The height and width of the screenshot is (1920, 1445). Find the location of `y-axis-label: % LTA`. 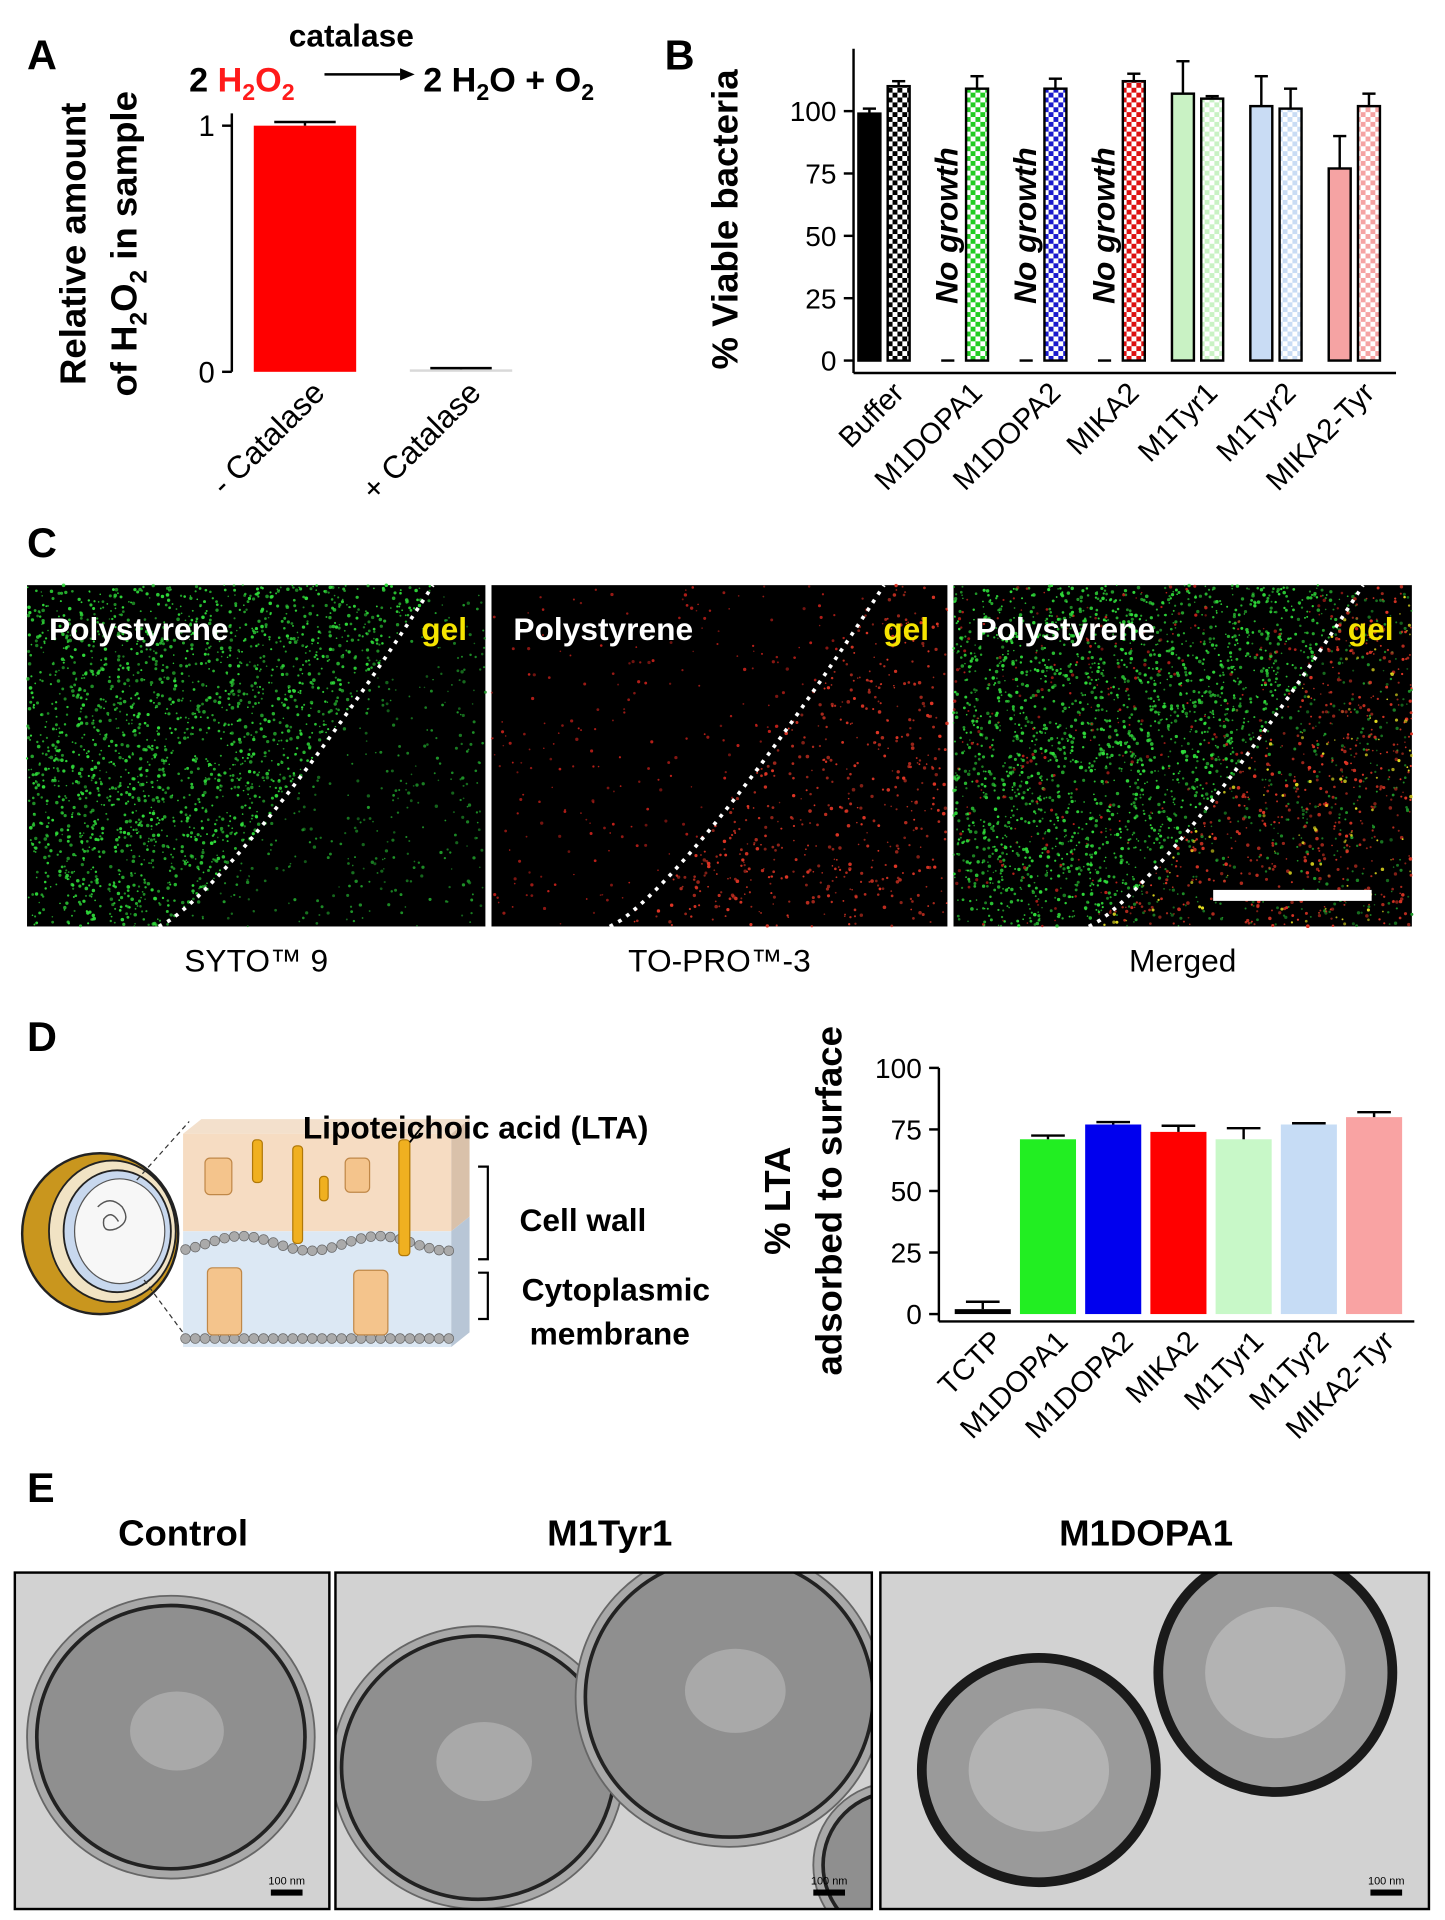

y-axis-label: % LTA is located at coordinates (777, 1201).